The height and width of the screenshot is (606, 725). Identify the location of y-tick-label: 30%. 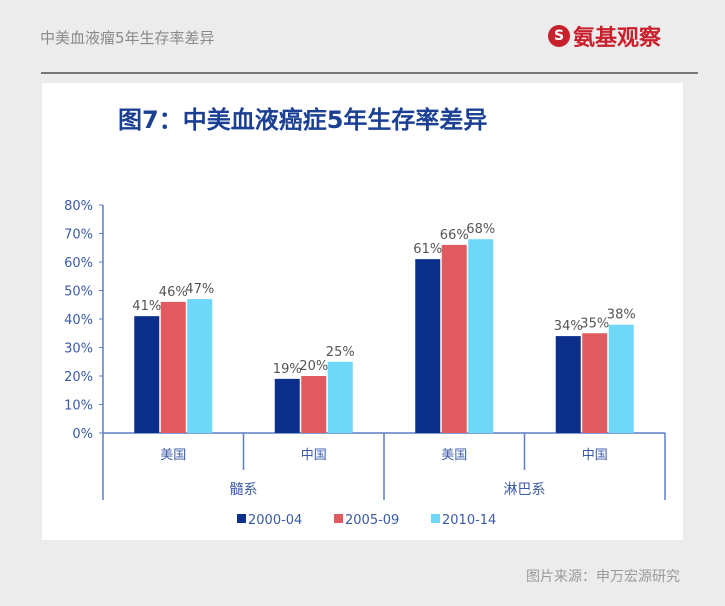
(78, 349).